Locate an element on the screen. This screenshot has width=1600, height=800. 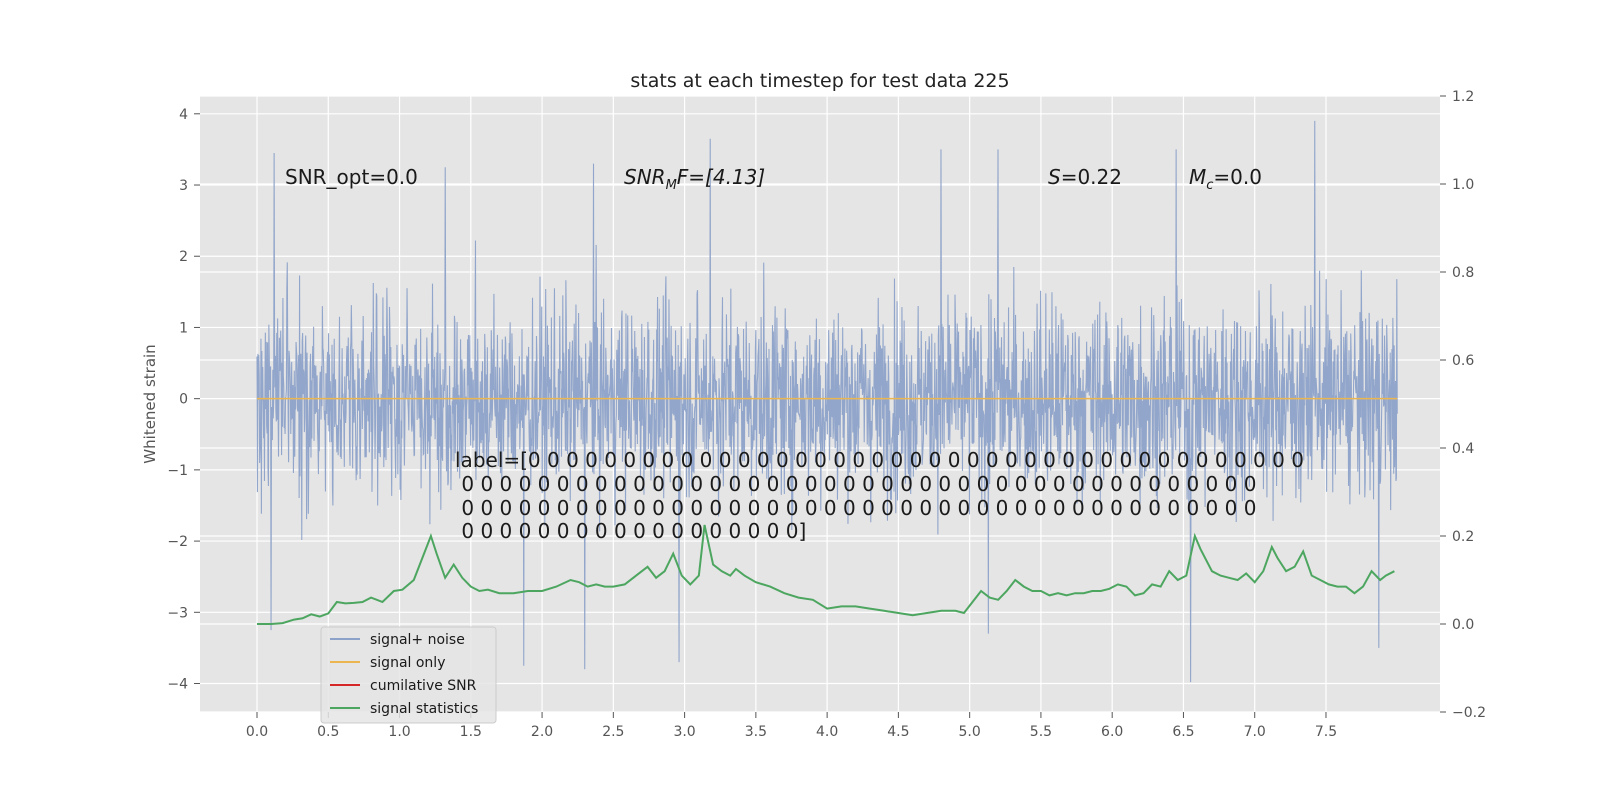
y2-tick-label: 0.6 is located at coordinates (1463, 361).